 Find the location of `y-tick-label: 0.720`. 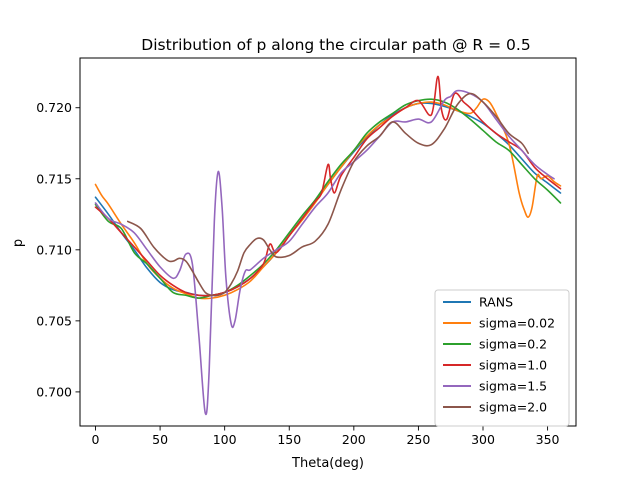

y-tick-label: 0.720 is located at coordinates (54, 107).